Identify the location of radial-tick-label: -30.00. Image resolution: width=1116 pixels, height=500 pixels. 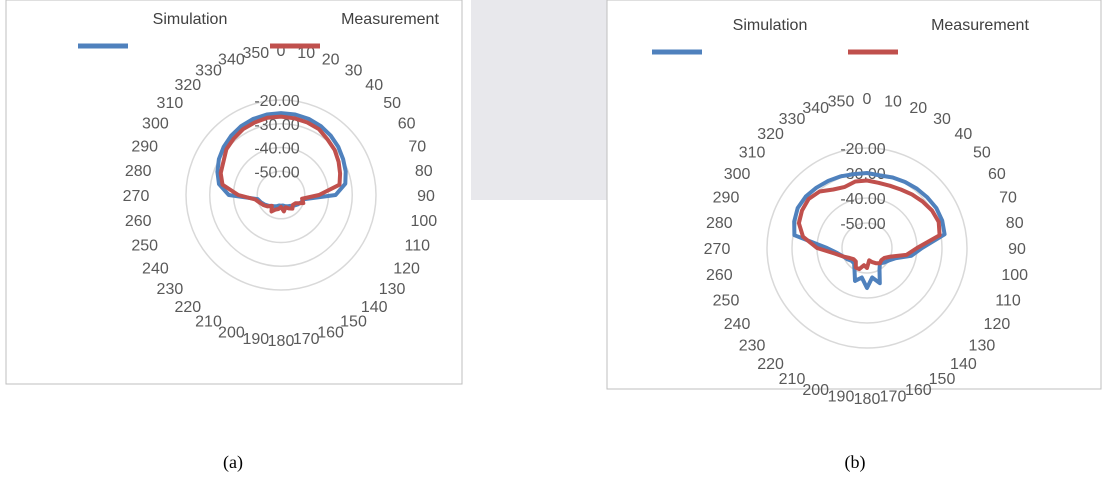
(276, 125).